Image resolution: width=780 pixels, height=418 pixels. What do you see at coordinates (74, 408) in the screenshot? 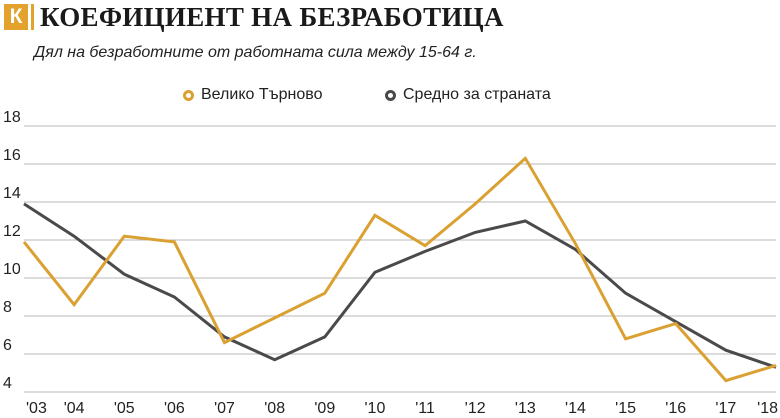
I see `x-tick-label: '04` at bounding box center [74, 408].